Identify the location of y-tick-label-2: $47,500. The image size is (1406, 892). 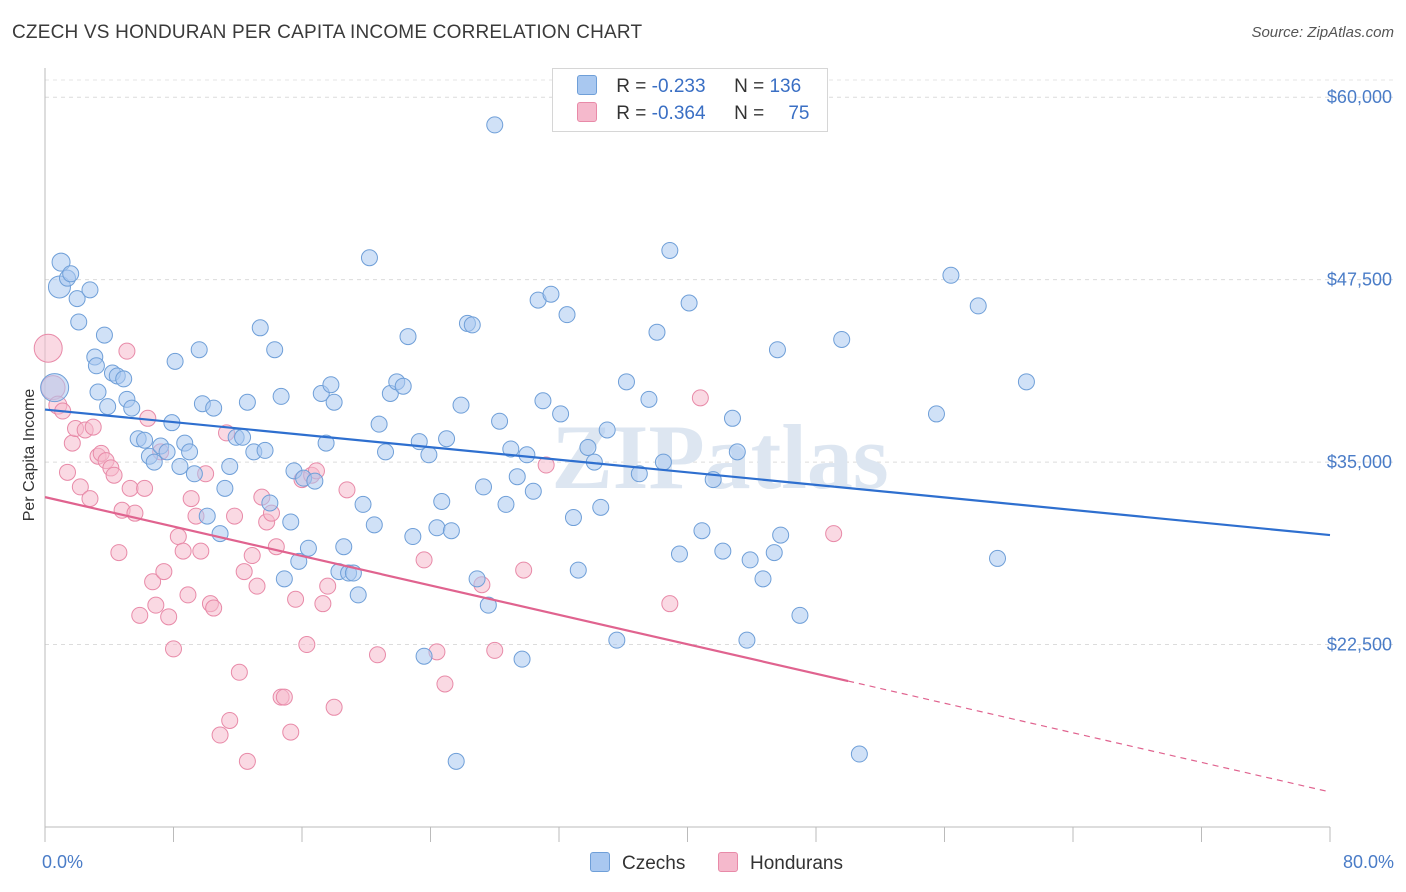
(1359, 280).